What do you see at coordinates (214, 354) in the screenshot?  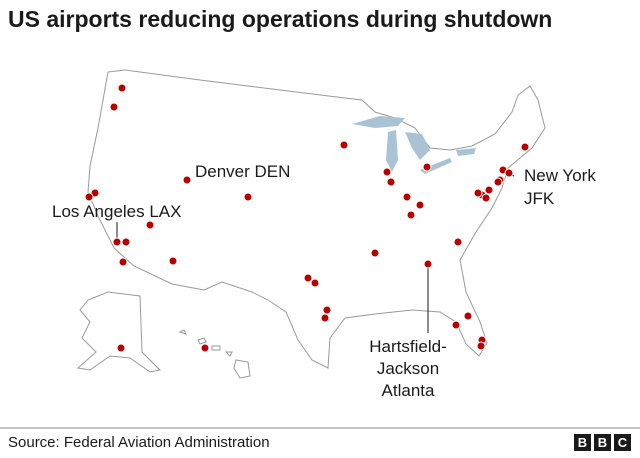 I see `hawaii` at bounding box center [214, 354].